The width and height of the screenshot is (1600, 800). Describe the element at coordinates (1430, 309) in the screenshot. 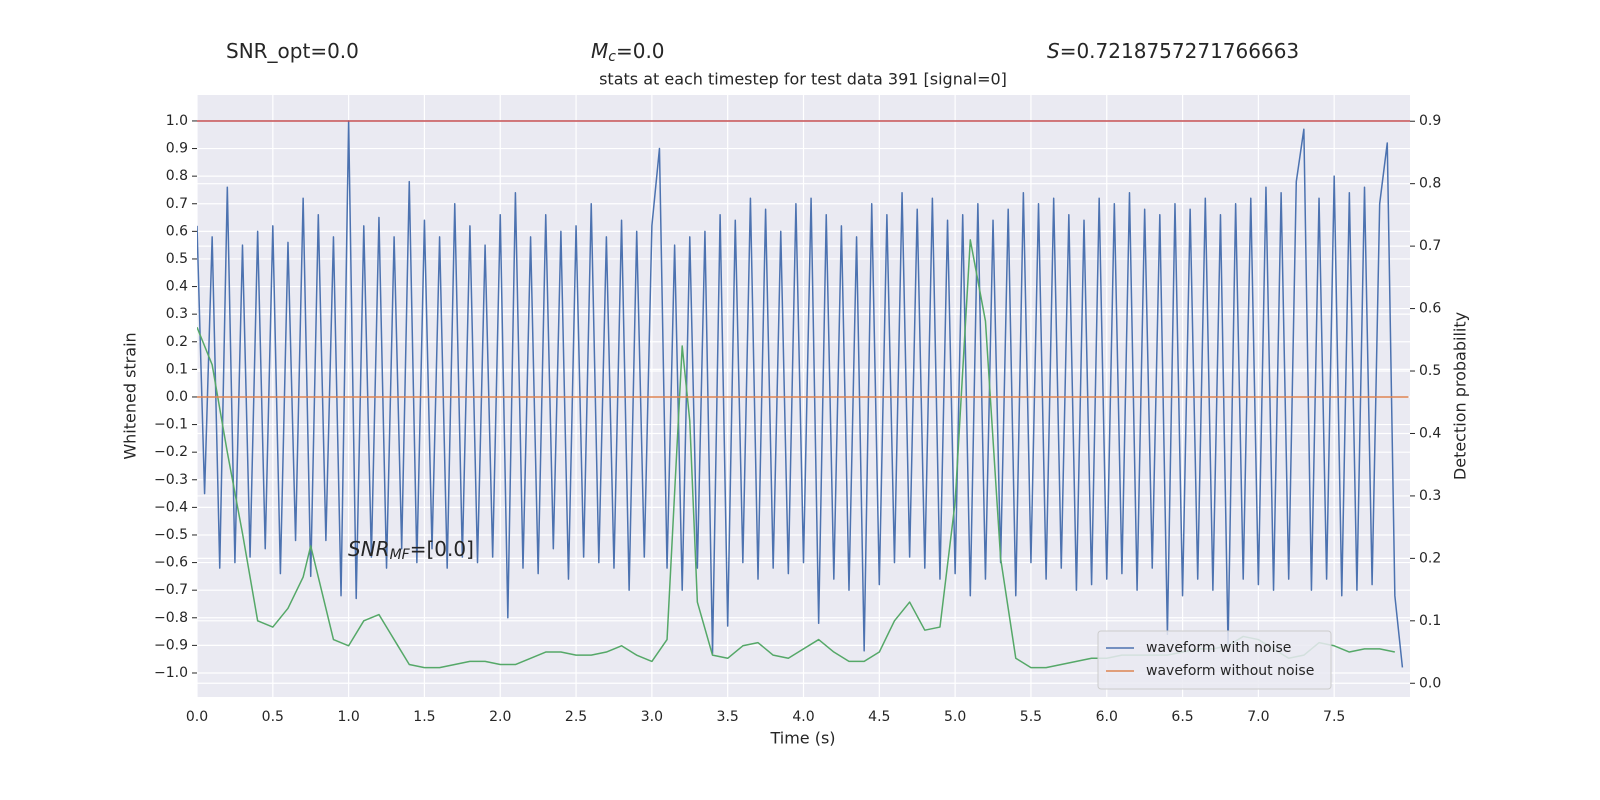

I see `y2-tick-label: 0.6` at that location.